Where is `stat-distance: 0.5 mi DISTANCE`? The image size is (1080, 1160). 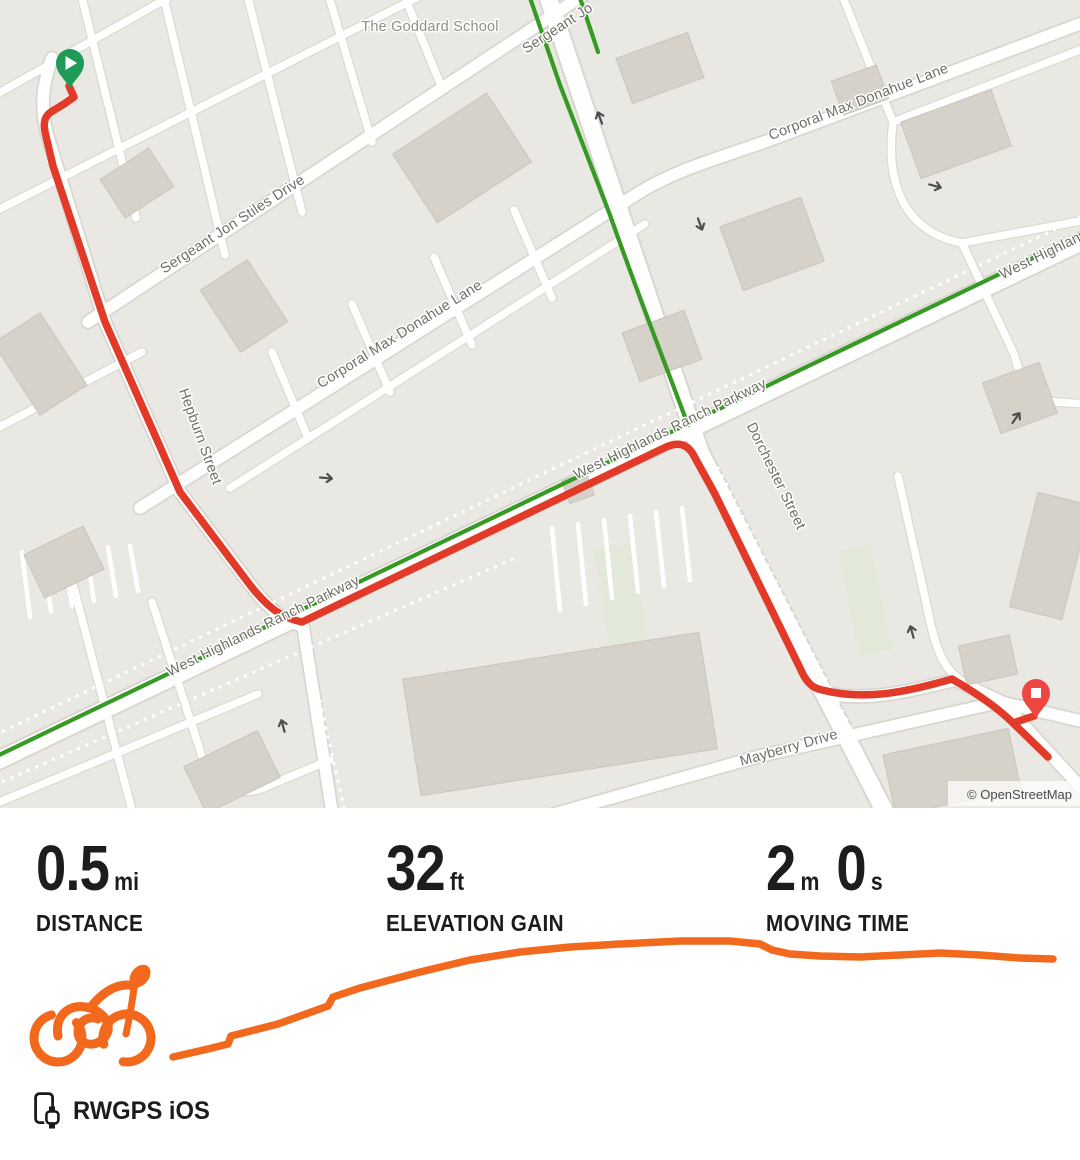
stat-distance: 0.5 mi DISTANCE is located at coordinates (211, 886).